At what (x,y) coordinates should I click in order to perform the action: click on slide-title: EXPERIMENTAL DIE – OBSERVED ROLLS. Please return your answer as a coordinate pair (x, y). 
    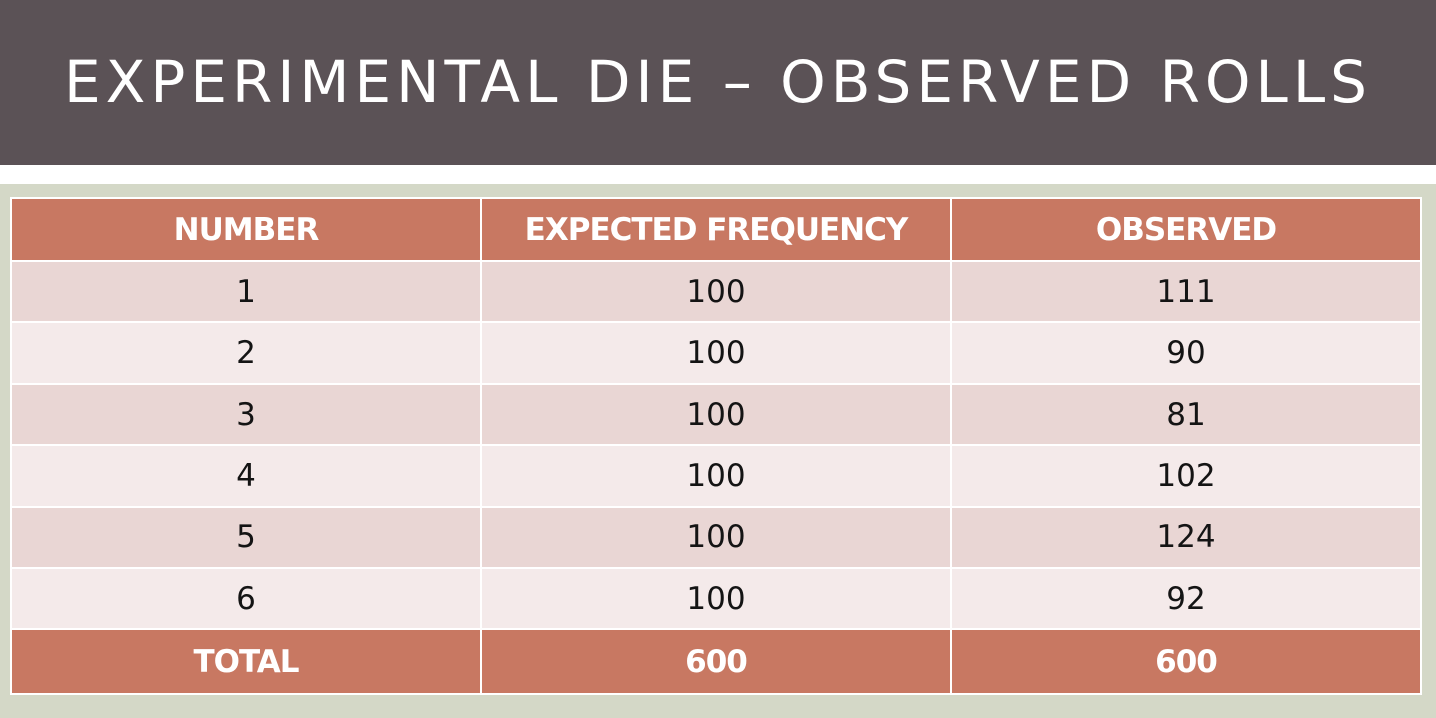
    Looking at the image, I should click on (718, 82).